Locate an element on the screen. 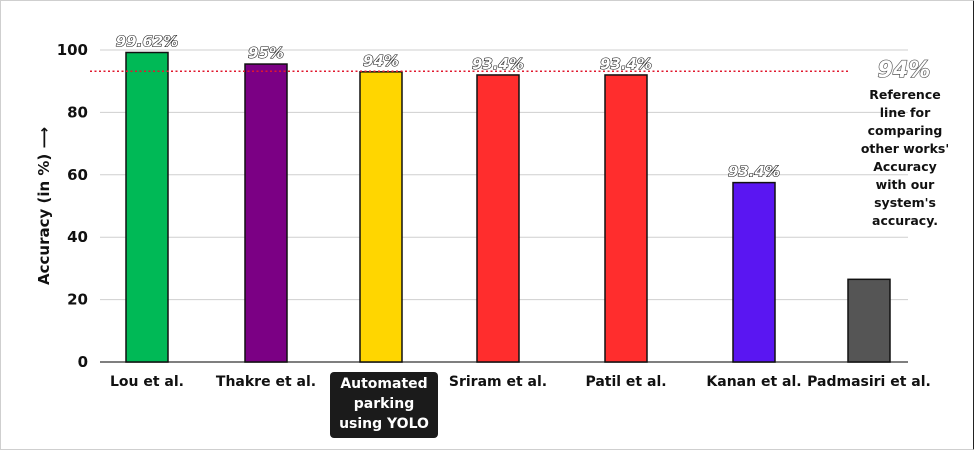  x-category-label: Padmasiri et al. is located at coordinates (869, 382).